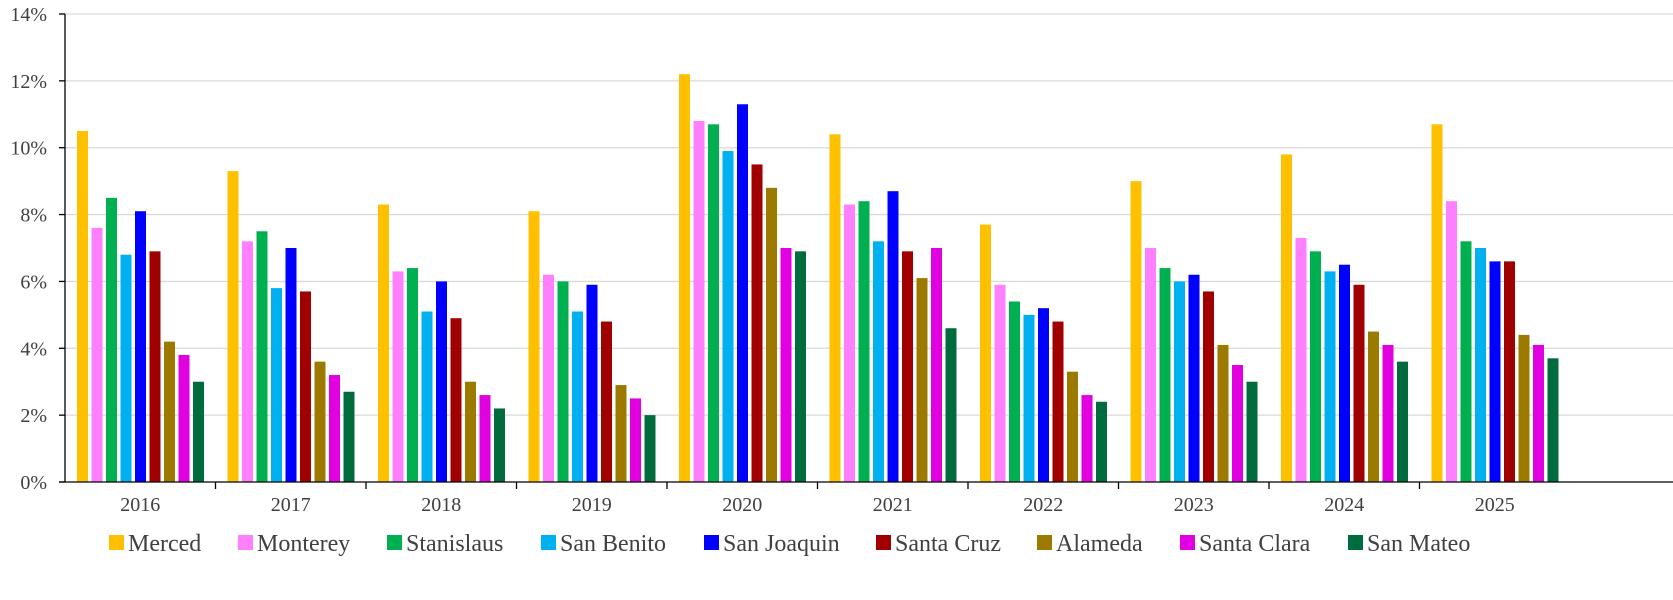 This screenshot has height=600, width=1673. Describe the element at coordinates (1208, 386) in the screenshot. I see `bar-santa-cruz-2023` at that location.